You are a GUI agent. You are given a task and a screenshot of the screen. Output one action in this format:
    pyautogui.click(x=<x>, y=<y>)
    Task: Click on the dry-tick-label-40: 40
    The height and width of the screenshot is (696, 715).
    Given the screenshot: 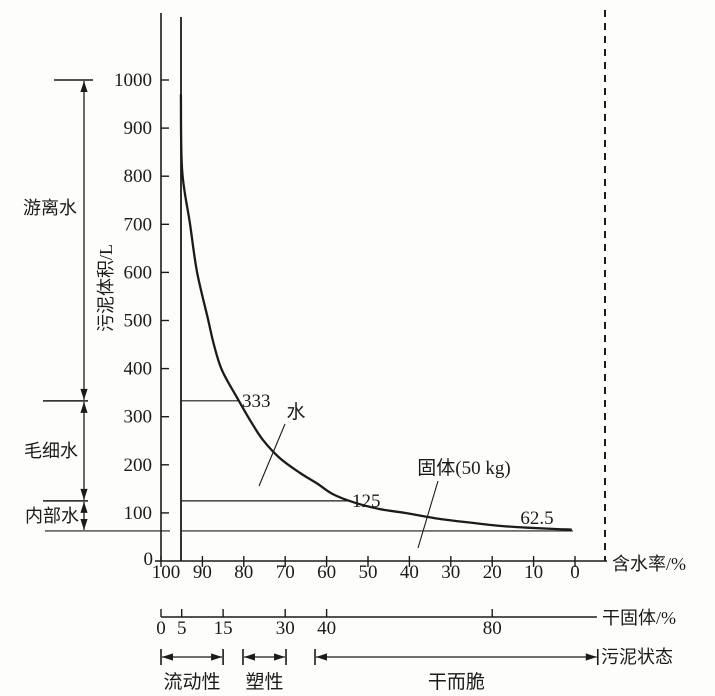 What is the action you would take?
    pyautogui.click(x=326, y=628)
    